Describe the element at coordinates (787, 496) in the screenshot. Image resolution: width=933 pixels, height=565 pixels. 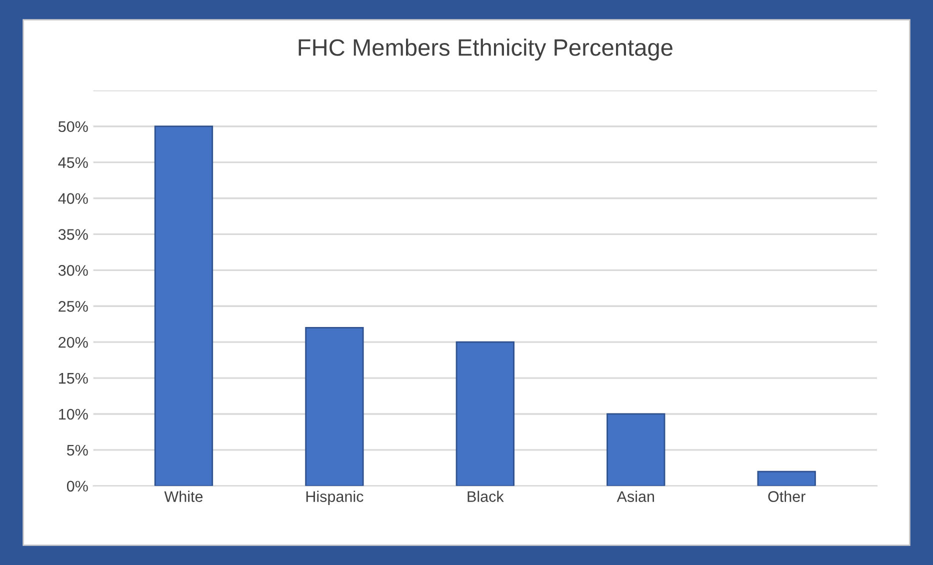
I see `x-tick-label: Other` at that location.